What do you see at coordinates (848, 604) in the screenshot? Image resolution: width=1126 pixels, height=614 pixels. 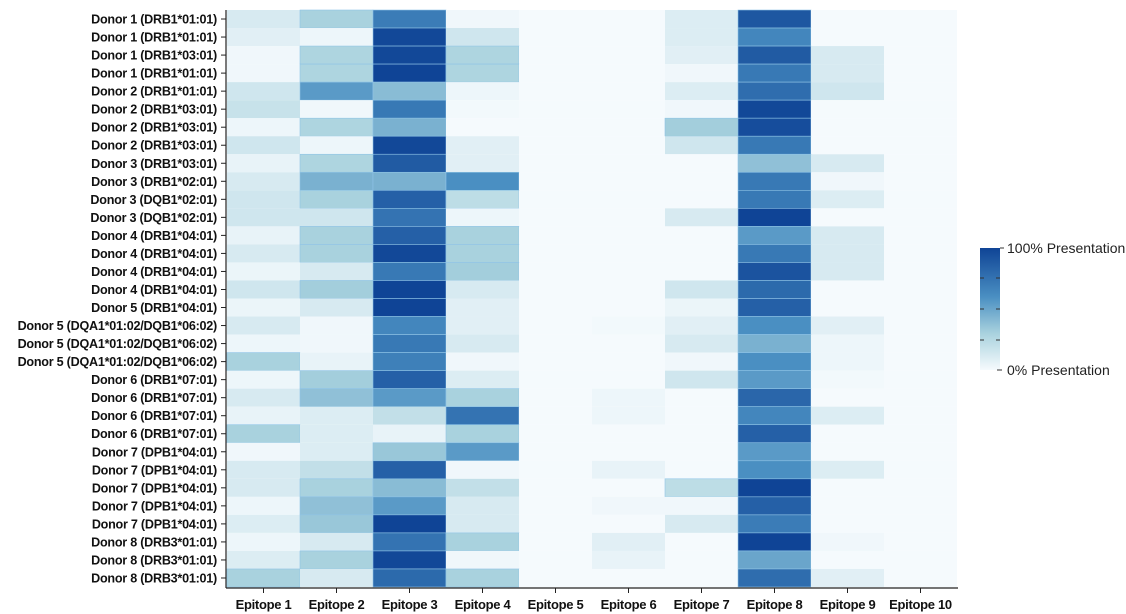 I see `column-label: Epitope 9` at bounding box center [848, 604].